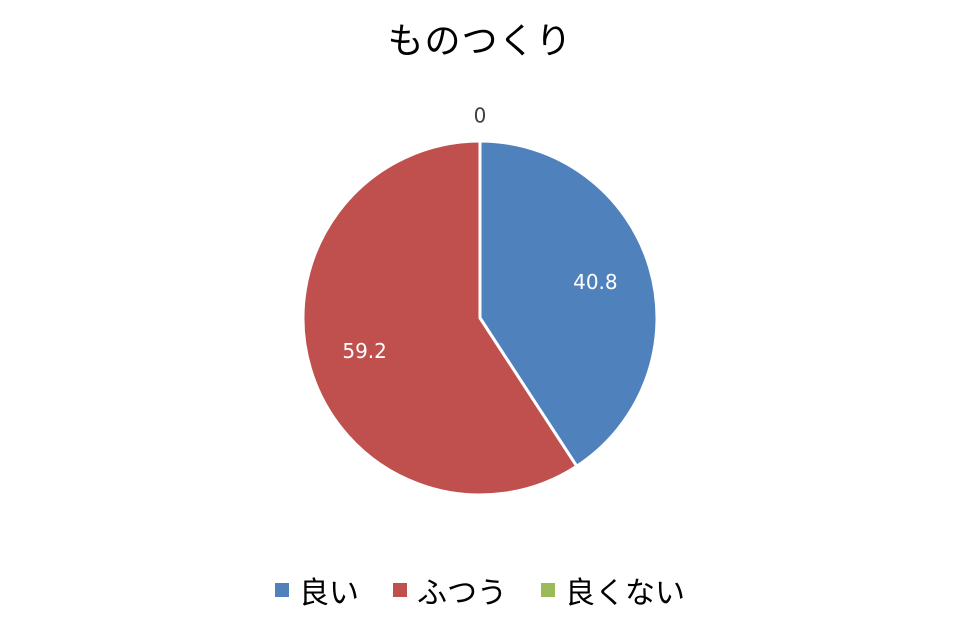  I want to click on chart-title: ものつくり, so click(480, 41).